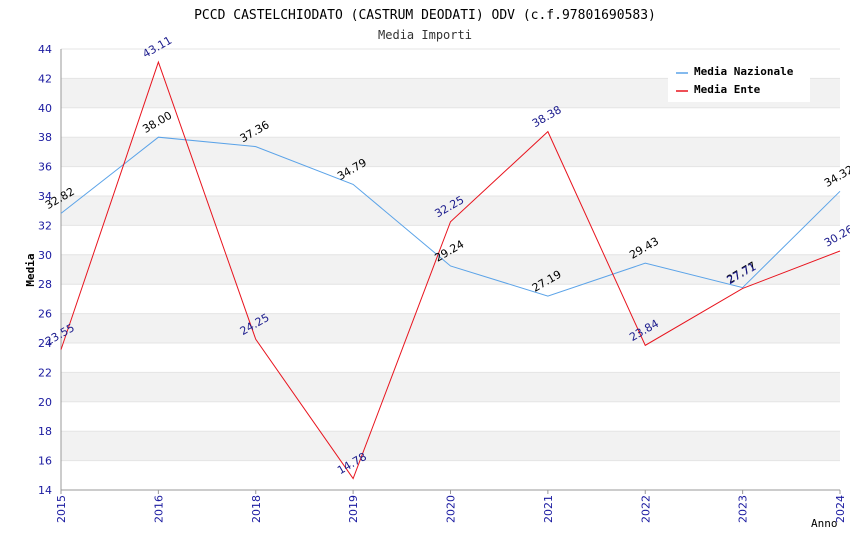  What do you see at coordinates (45, 255) in the screenshot?
I see `y-tick-label: 30` at bounding box center [45, 255].